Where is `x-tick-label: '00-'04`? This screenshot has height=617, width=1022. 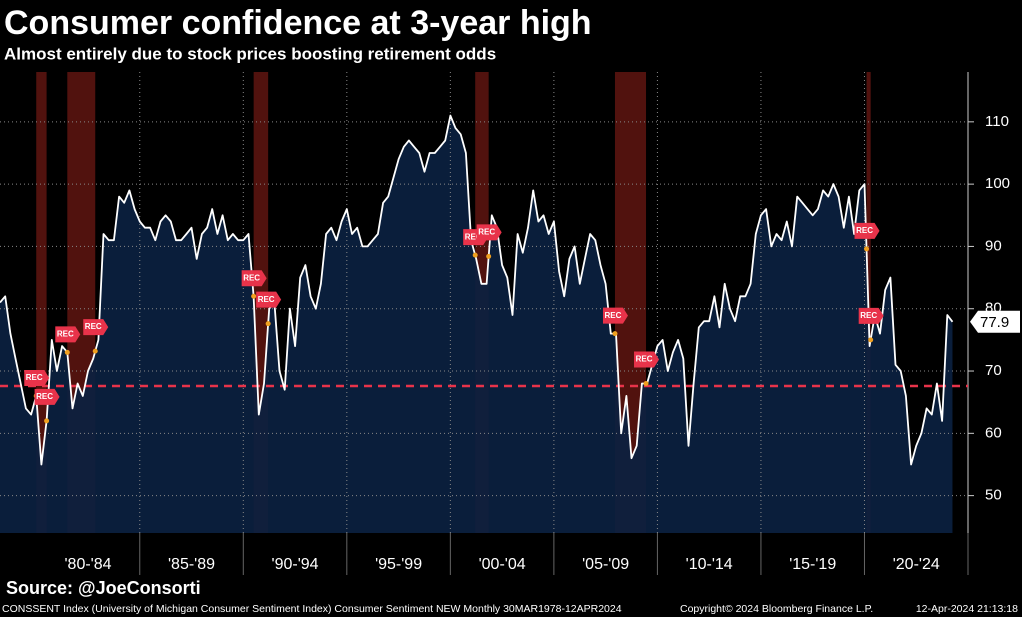
x-tick-label: '00-'04 is located at coordinates (502, 564).